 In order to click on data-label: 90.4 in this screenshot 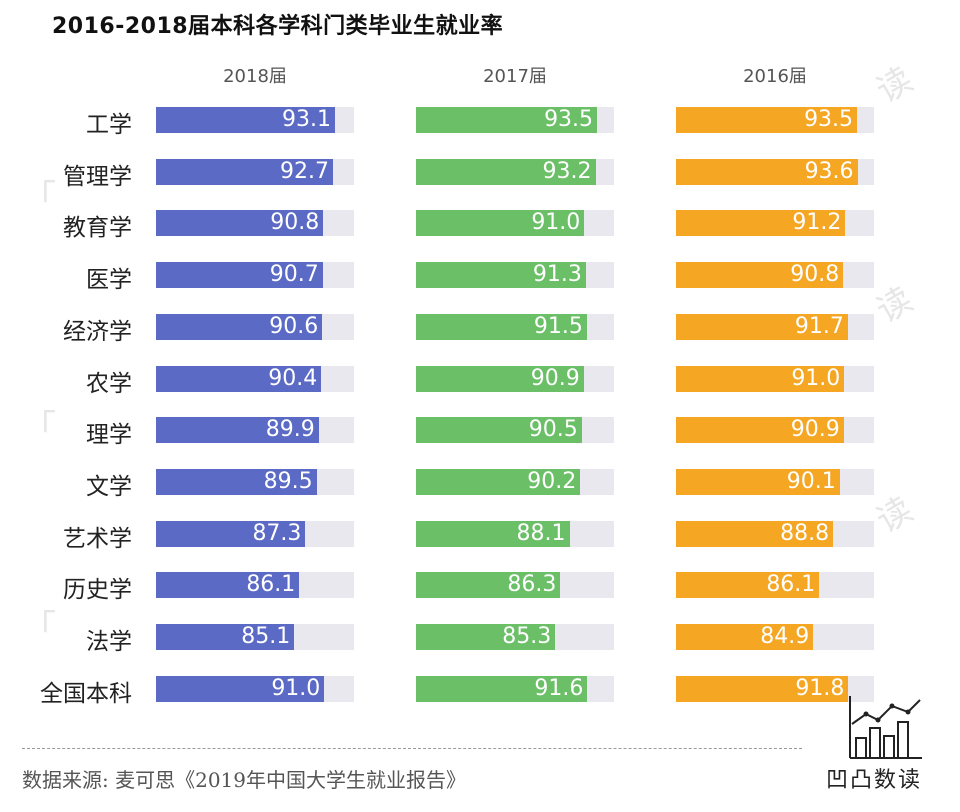, I will do `click(293, 378)`.